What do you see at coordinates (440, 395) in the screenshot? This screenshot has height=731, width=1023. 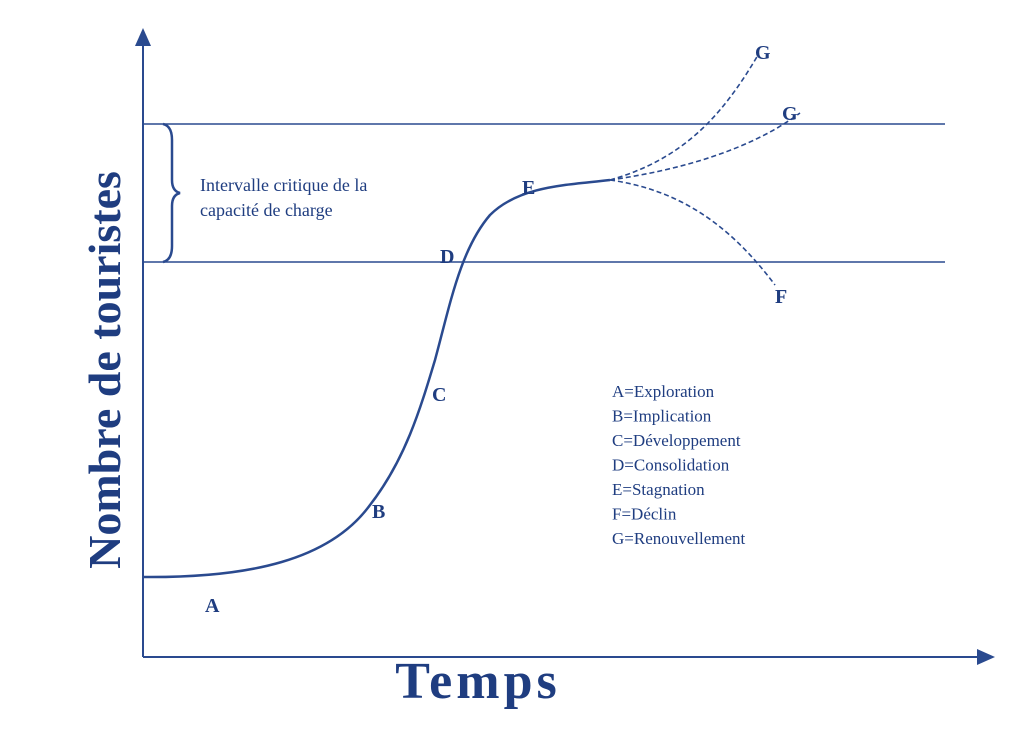 I see `stage-label: C` at bounding box center [440, 395].